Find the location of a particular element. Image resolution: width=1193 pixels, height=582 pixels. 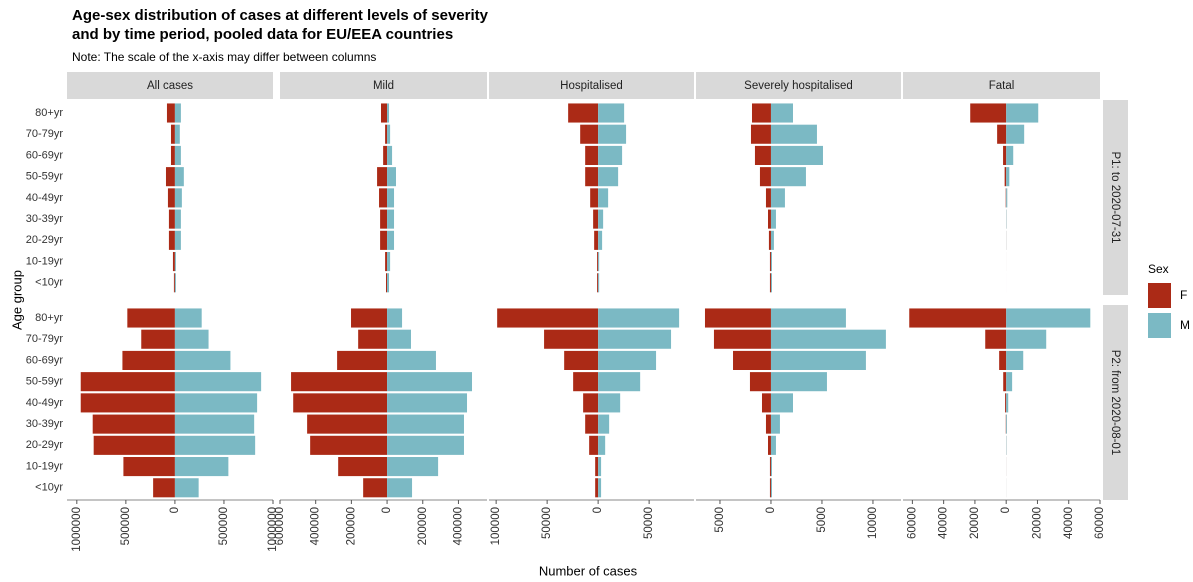

column-strip-label: Fatal is located at coordinates (1002, 86).